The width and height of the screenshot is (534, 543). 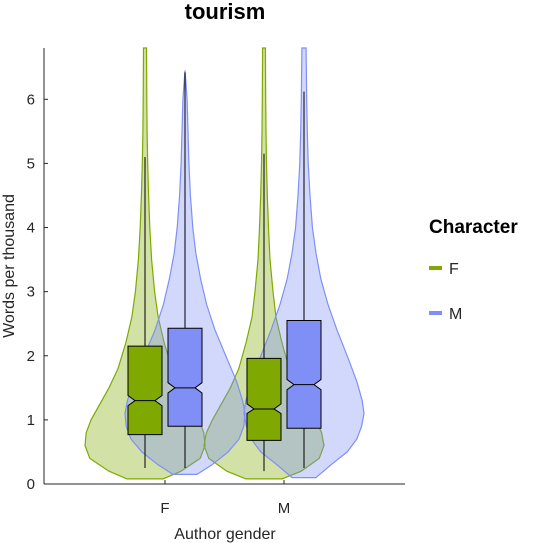 What do you see at coordinates (455, 314) in the screenshot?
I see `legend-label-m: M` at bounding box center [455, 314].